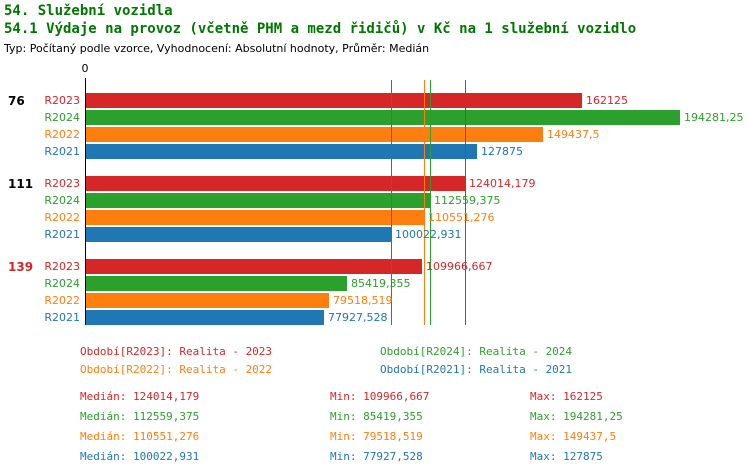 This screenshot has width=750, height=476. What do you see at coordinates (358, 317) in the screenshot?
I see `bar-value-label: 77927,528` at bounding box center [358, 317].